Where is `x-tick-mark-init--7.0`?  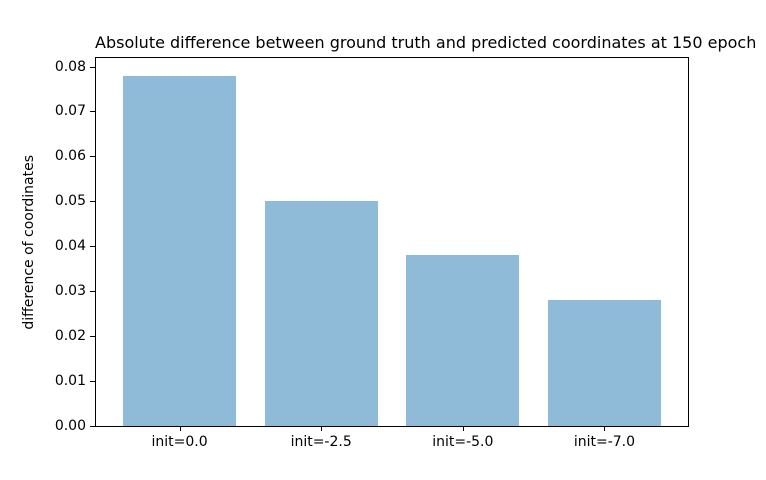 x-tick-mark-init--7.0 is located at coordinates (605, 428).